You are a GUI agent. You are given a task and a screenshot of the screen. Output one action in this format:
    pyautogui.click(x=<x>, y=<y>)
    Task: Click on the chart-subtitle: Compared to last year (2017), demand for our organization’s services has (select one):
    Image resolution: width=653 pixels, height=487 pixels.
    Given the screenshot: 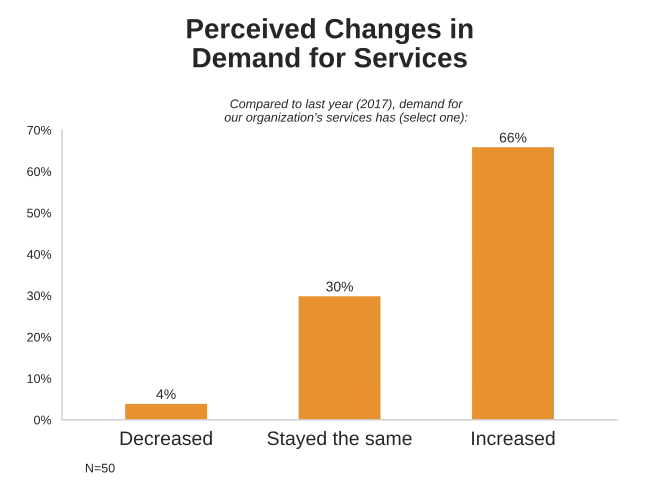 What is the action you would take?
    pyautogui.click(x=346, y=111)
    